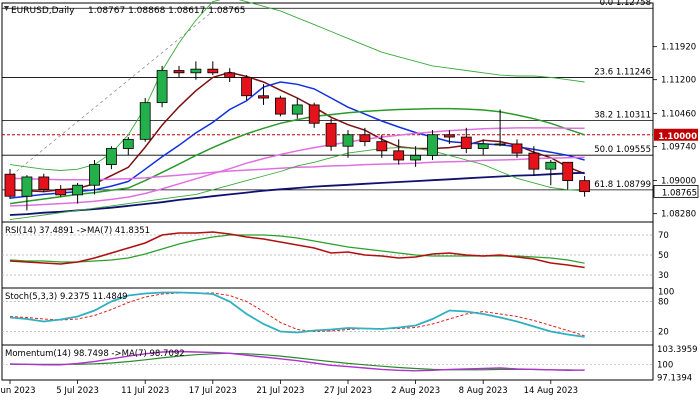 The image size is (700, 400). I want to click on x-tick-label: 11 Jul 2023, so click(145, 391).